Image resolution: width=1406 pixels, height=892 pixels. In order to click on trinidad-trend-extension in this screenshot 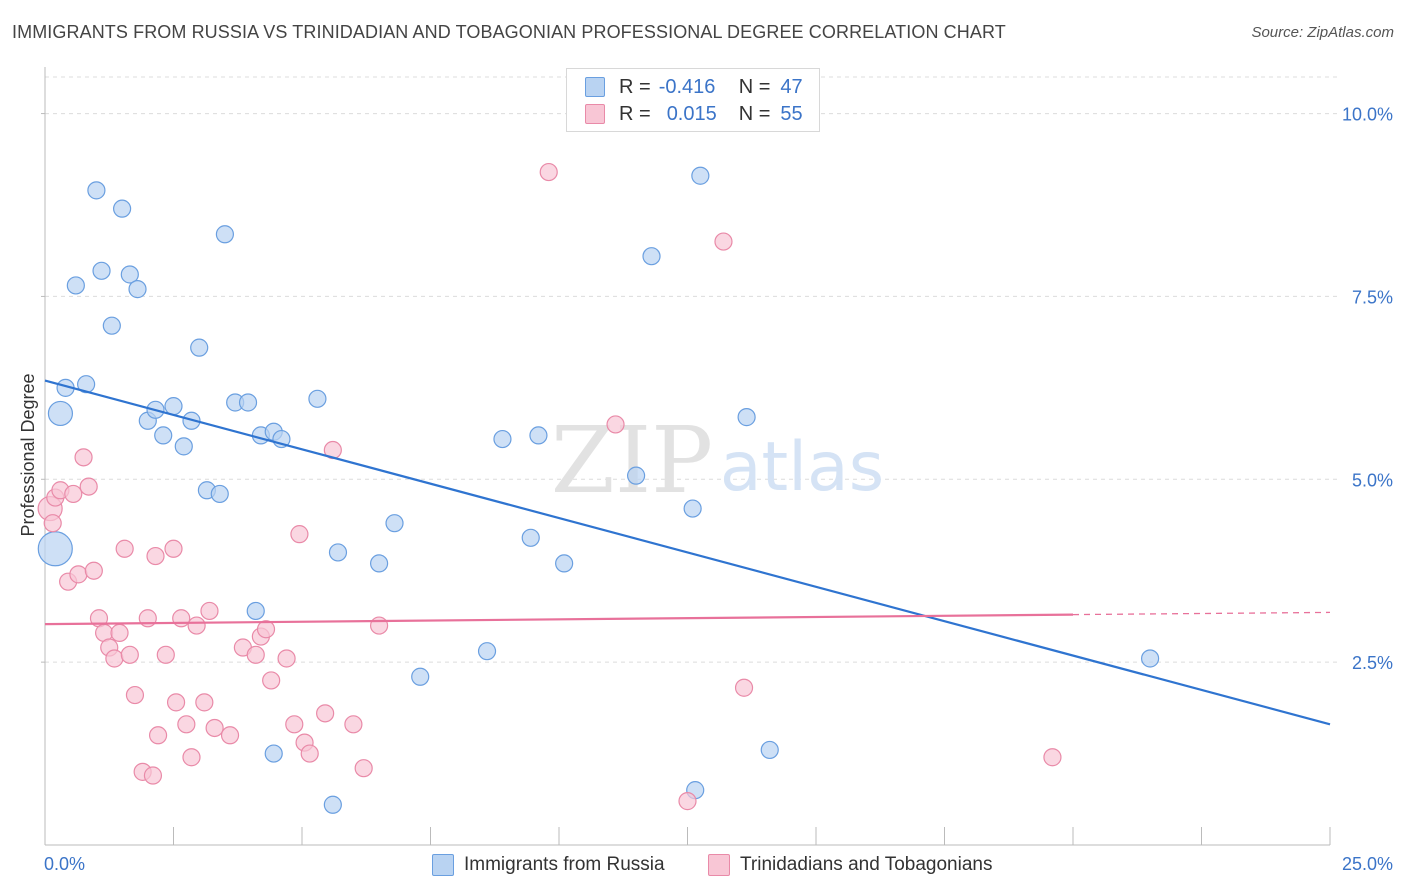, I will do `click(1201, 613)`.